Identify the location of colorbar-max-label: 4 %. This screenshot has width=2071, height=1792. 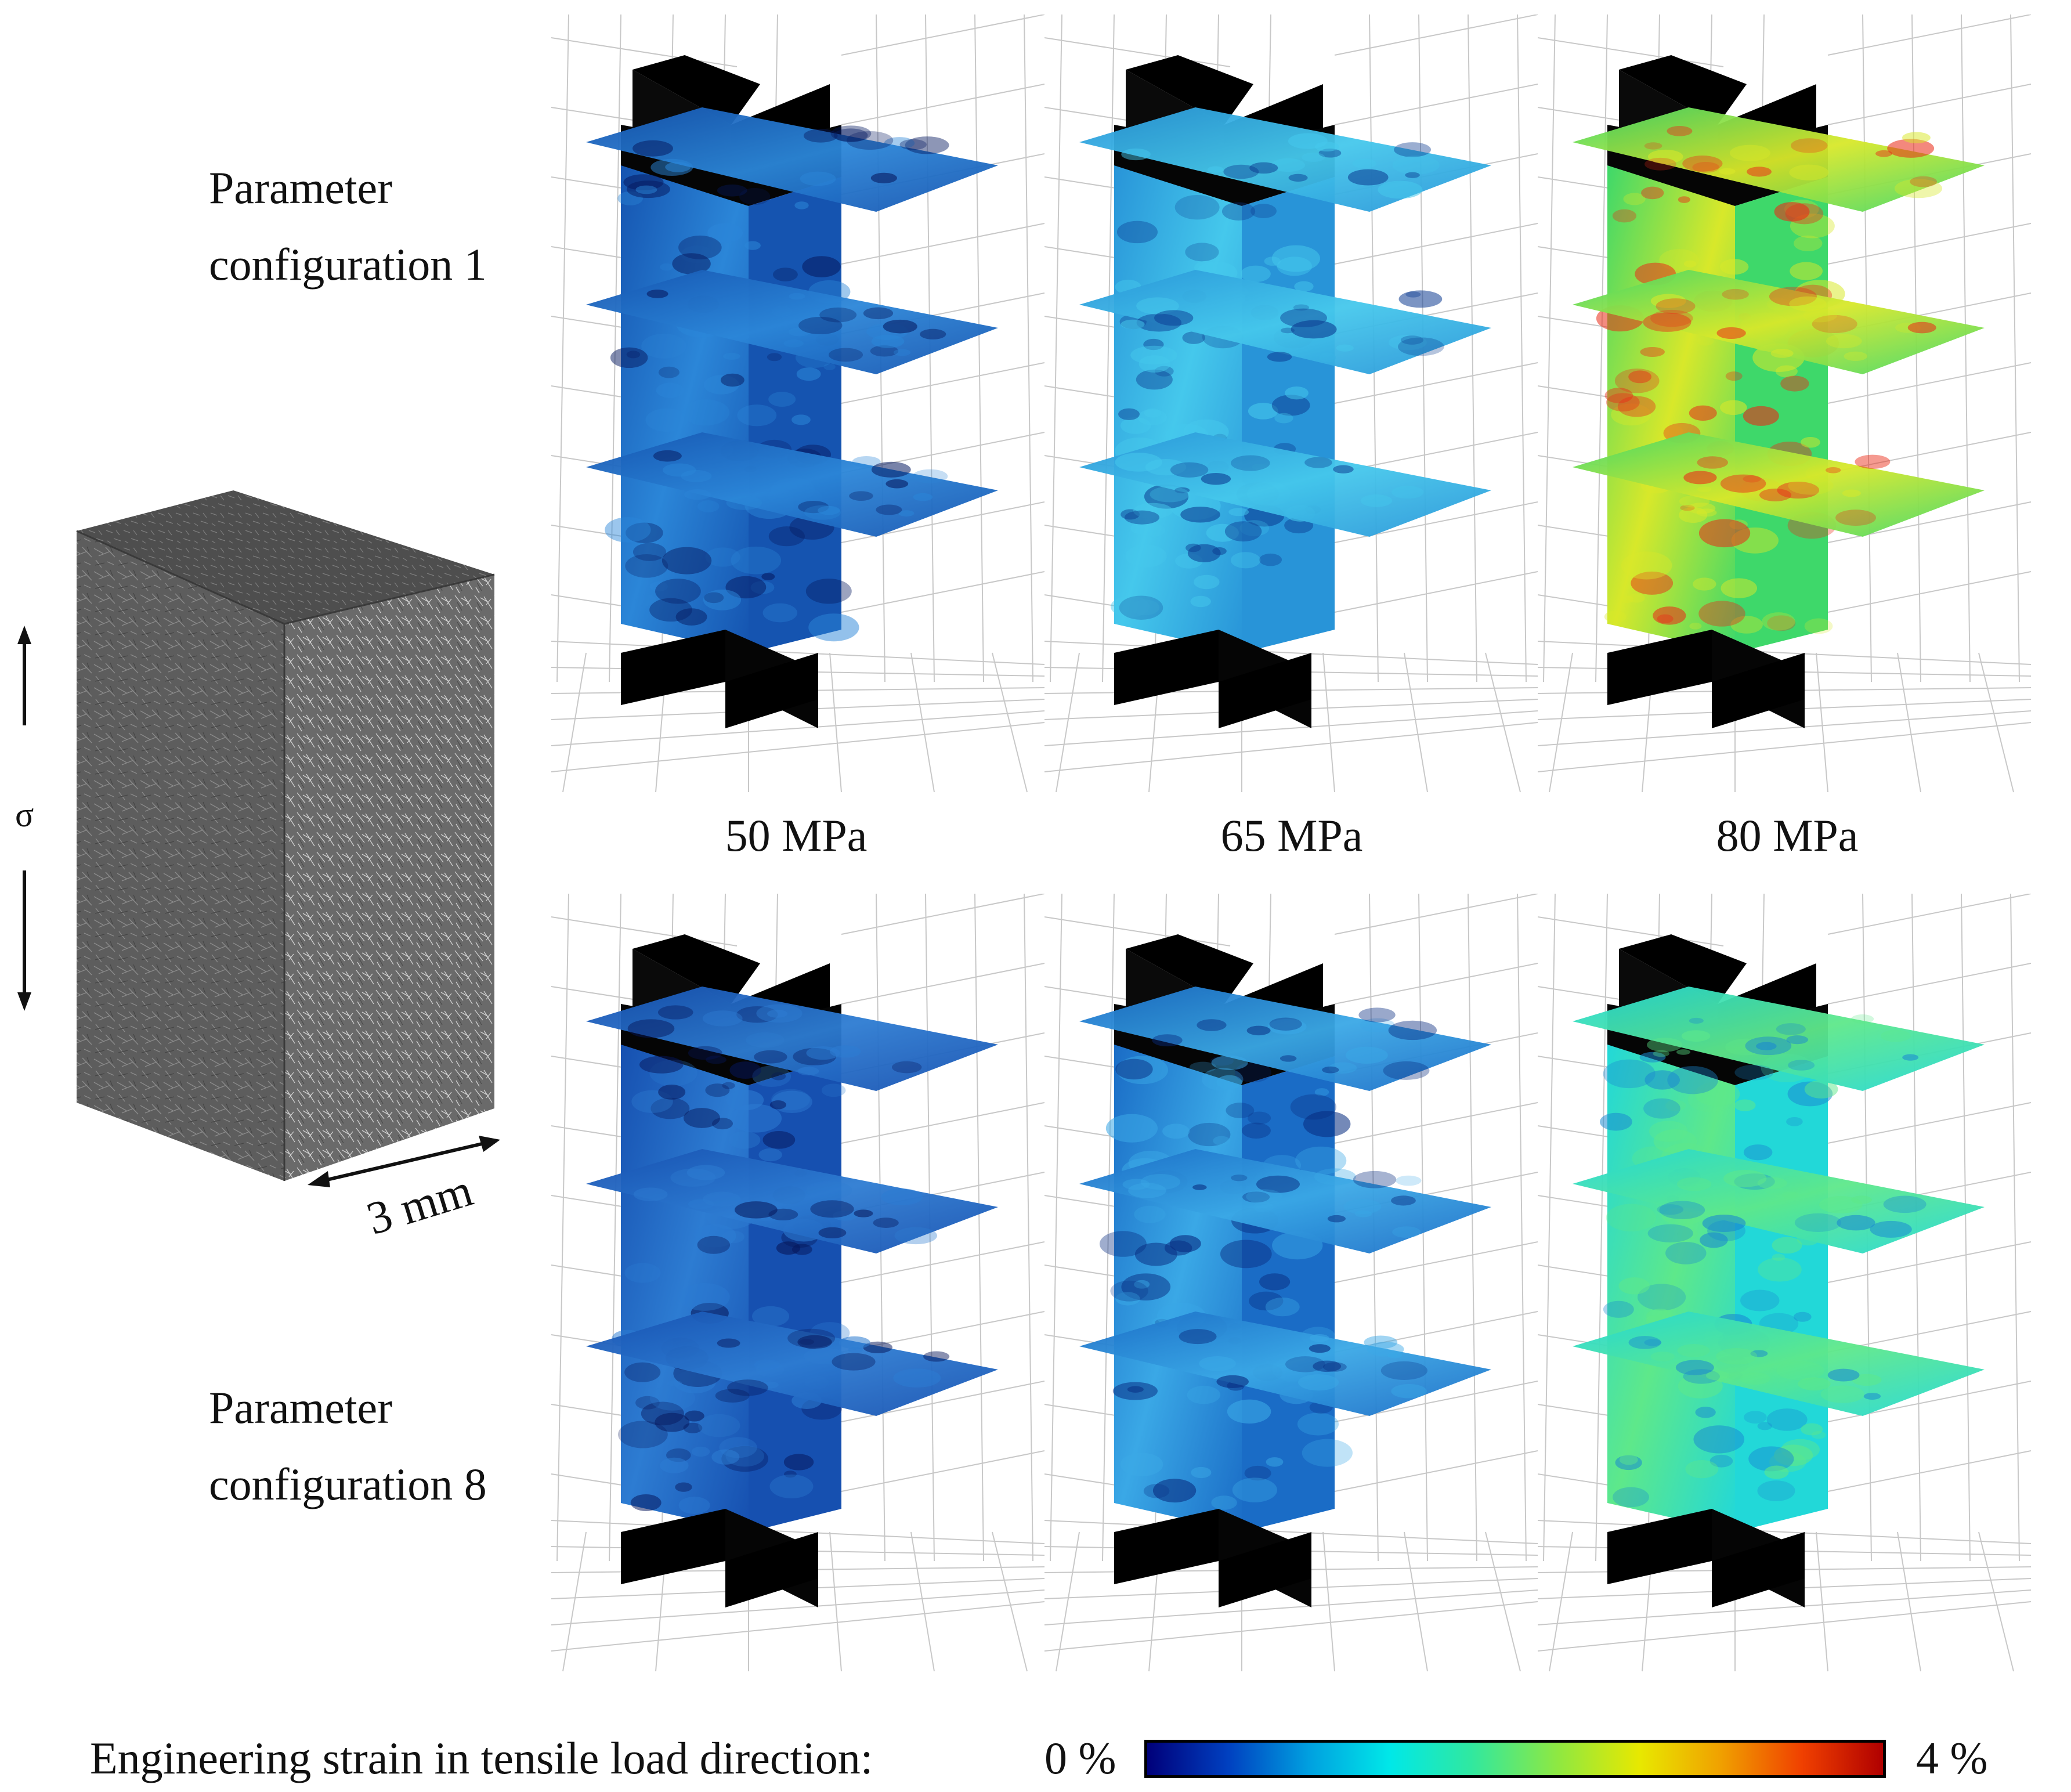
(1952, 1758).